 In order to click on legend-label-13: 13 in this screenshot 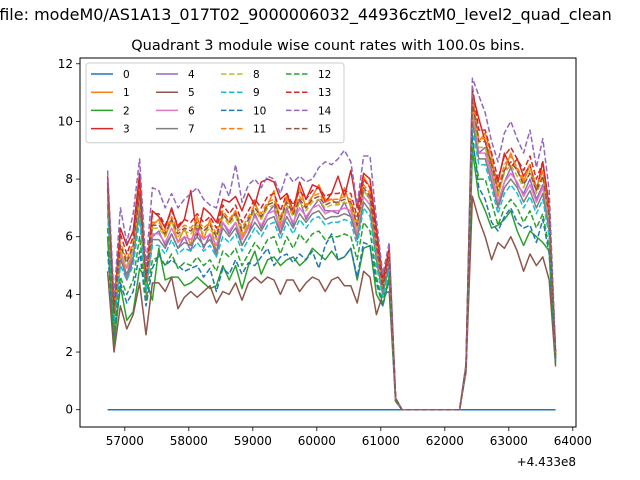, I will do `click(324, 93)`.